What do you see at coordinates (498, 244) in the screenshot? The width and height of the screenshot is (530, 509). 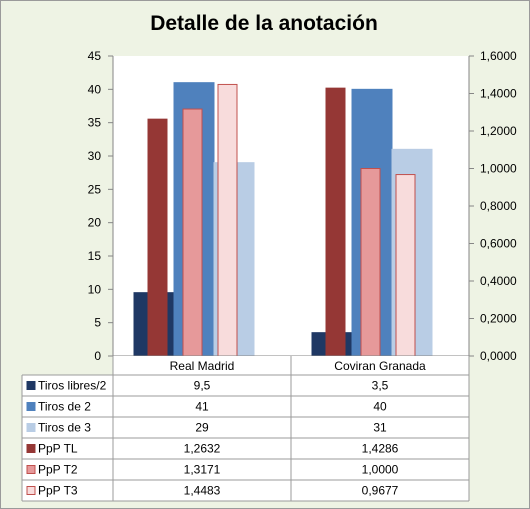 I see `y-right-tick-label: 0,6000` at bounding box center [498, 244].